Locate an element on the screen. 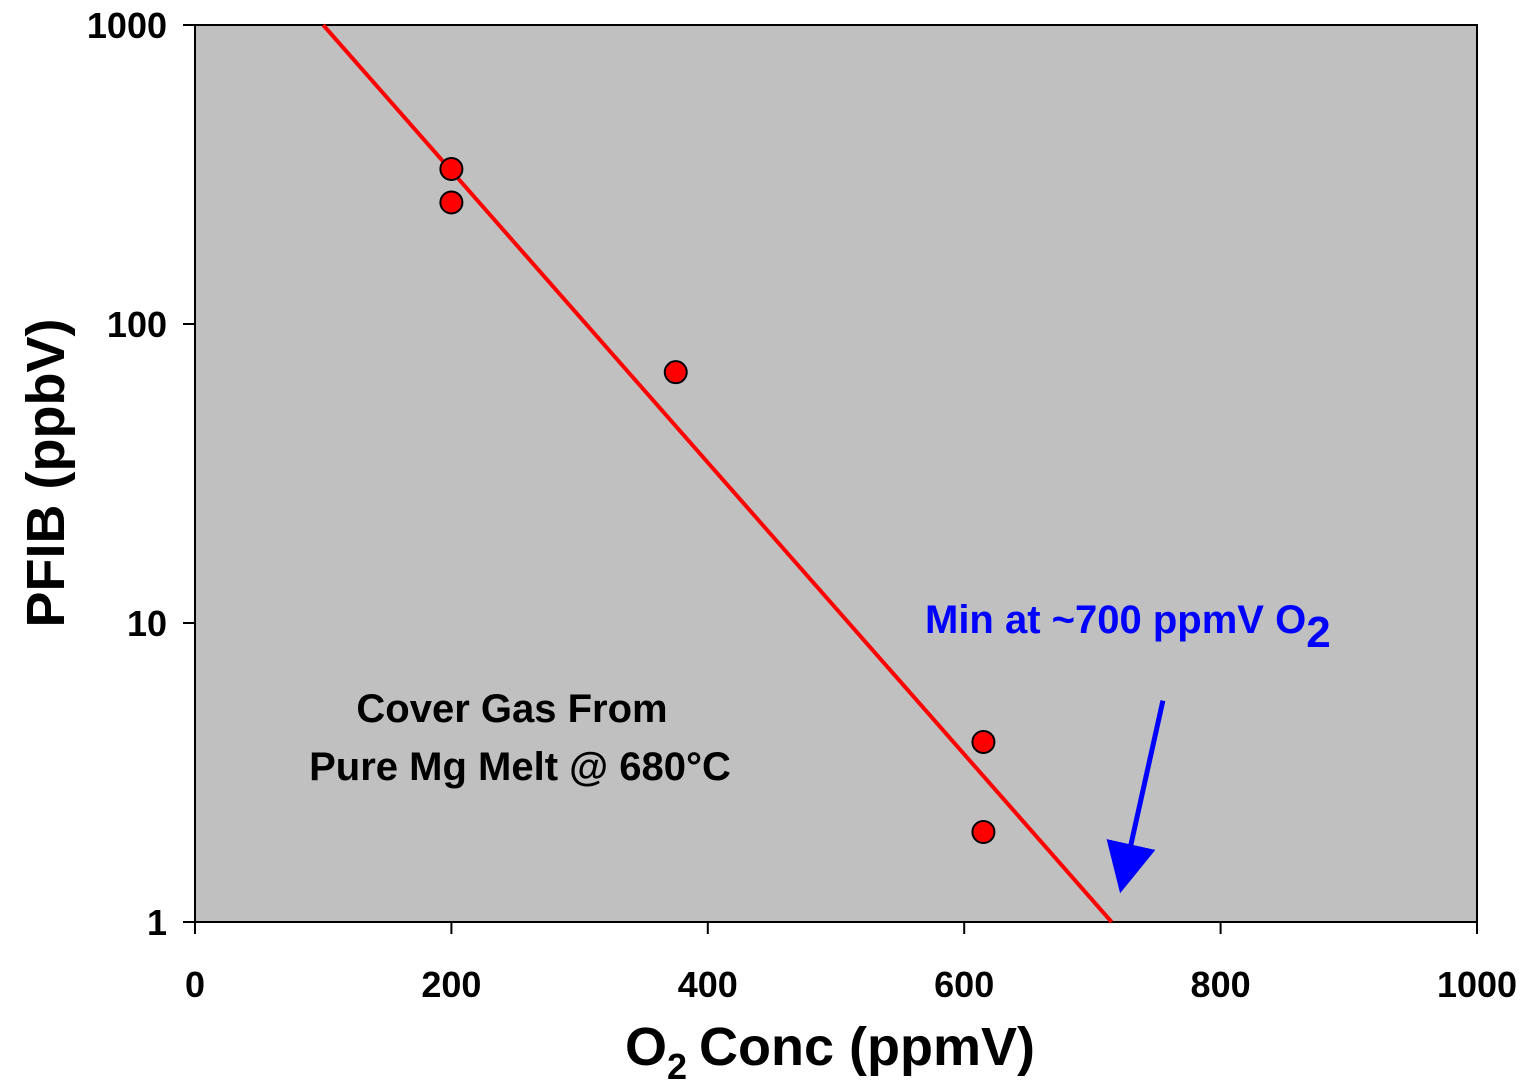 This screenshot has width=1535, height=1085. x-axis-title: O2 Conc (ppmV) is located at coordinates (830, 1051).